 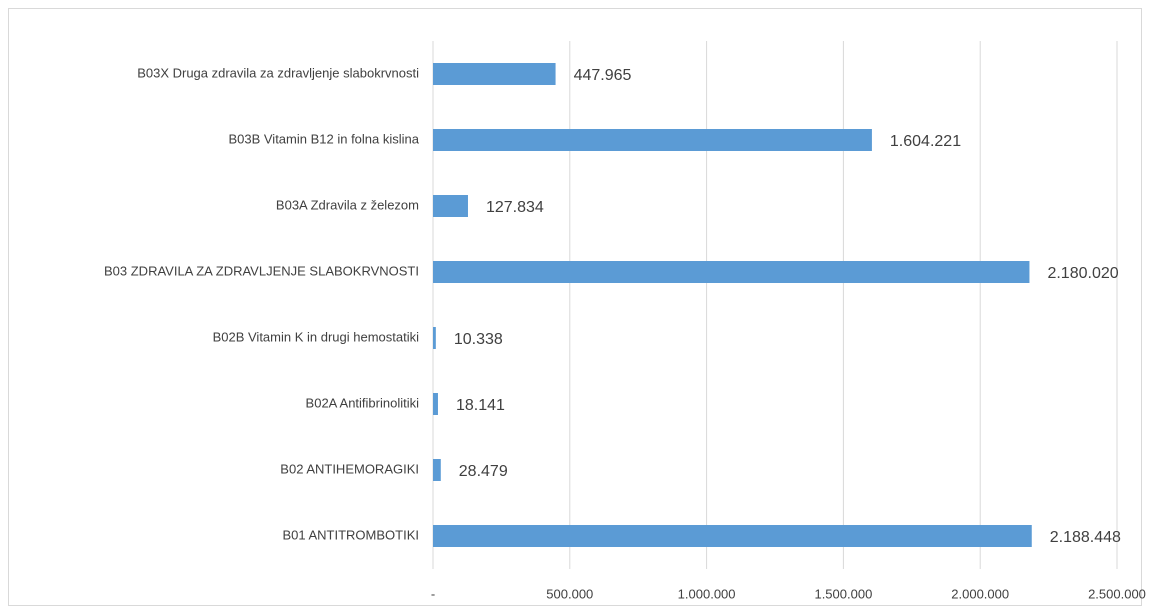 I want to click on value-label: 447.965, so click(x=603, y=75).